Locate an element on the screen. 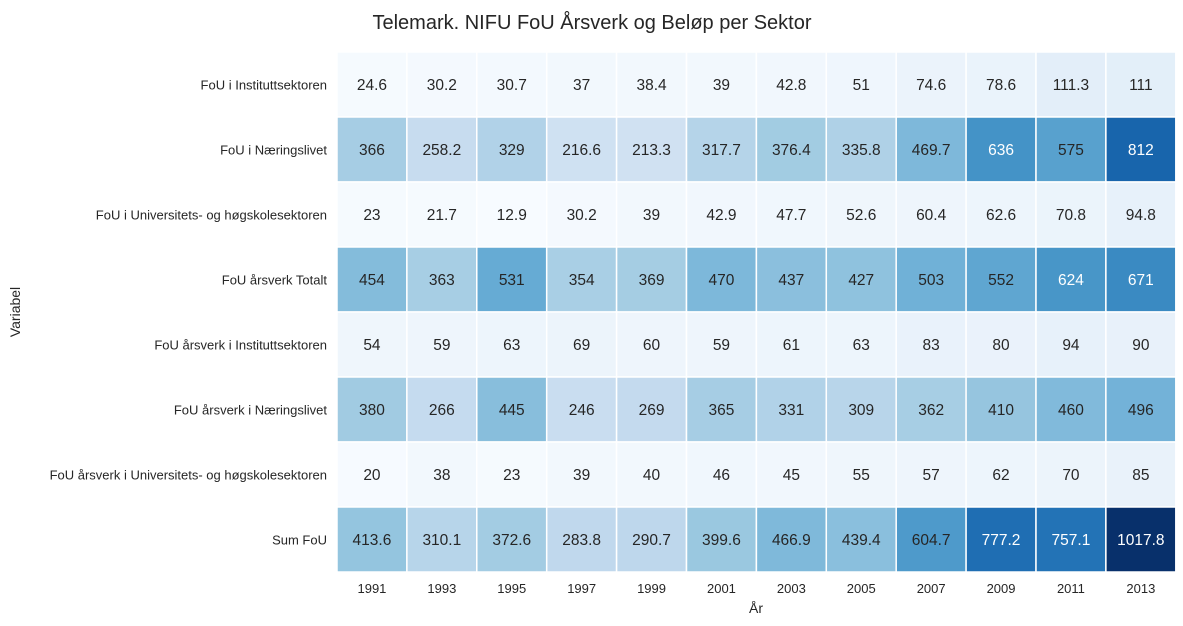 This screenshot has width=1183, height=626. cell-value-label: 83 is located at coordinates (931, 345).